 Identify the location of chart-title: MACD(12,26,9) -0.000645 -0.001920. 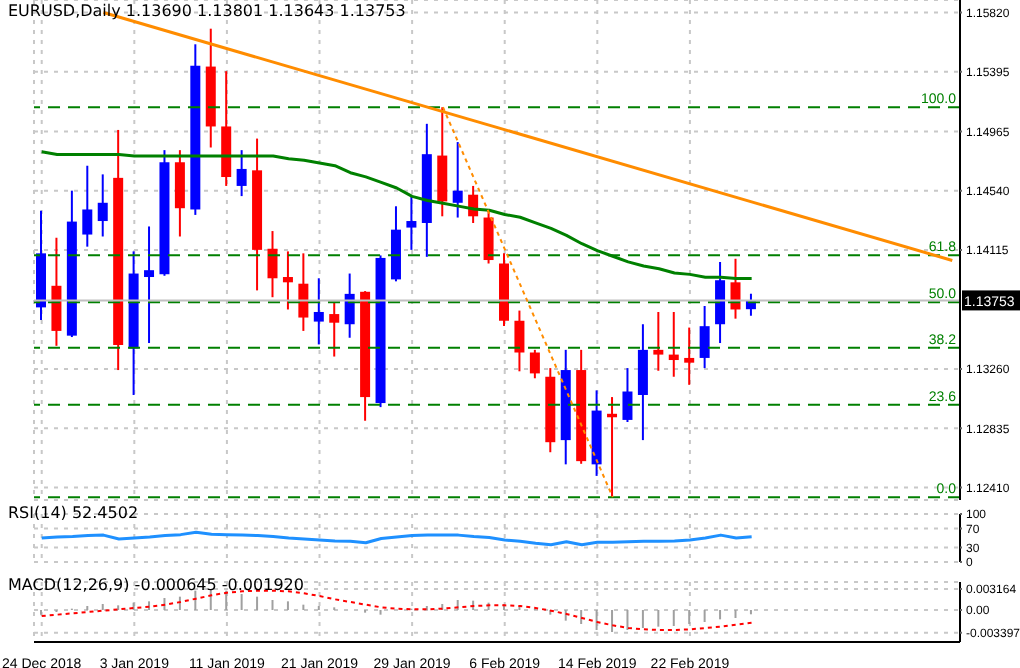
(156, 585).